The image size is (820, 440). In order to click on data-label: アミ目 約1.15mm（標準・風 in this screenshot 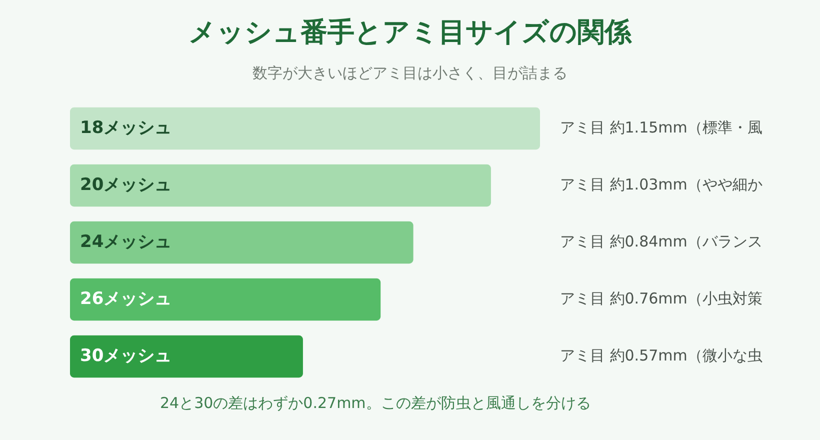, I will do `click(661, 127)`.